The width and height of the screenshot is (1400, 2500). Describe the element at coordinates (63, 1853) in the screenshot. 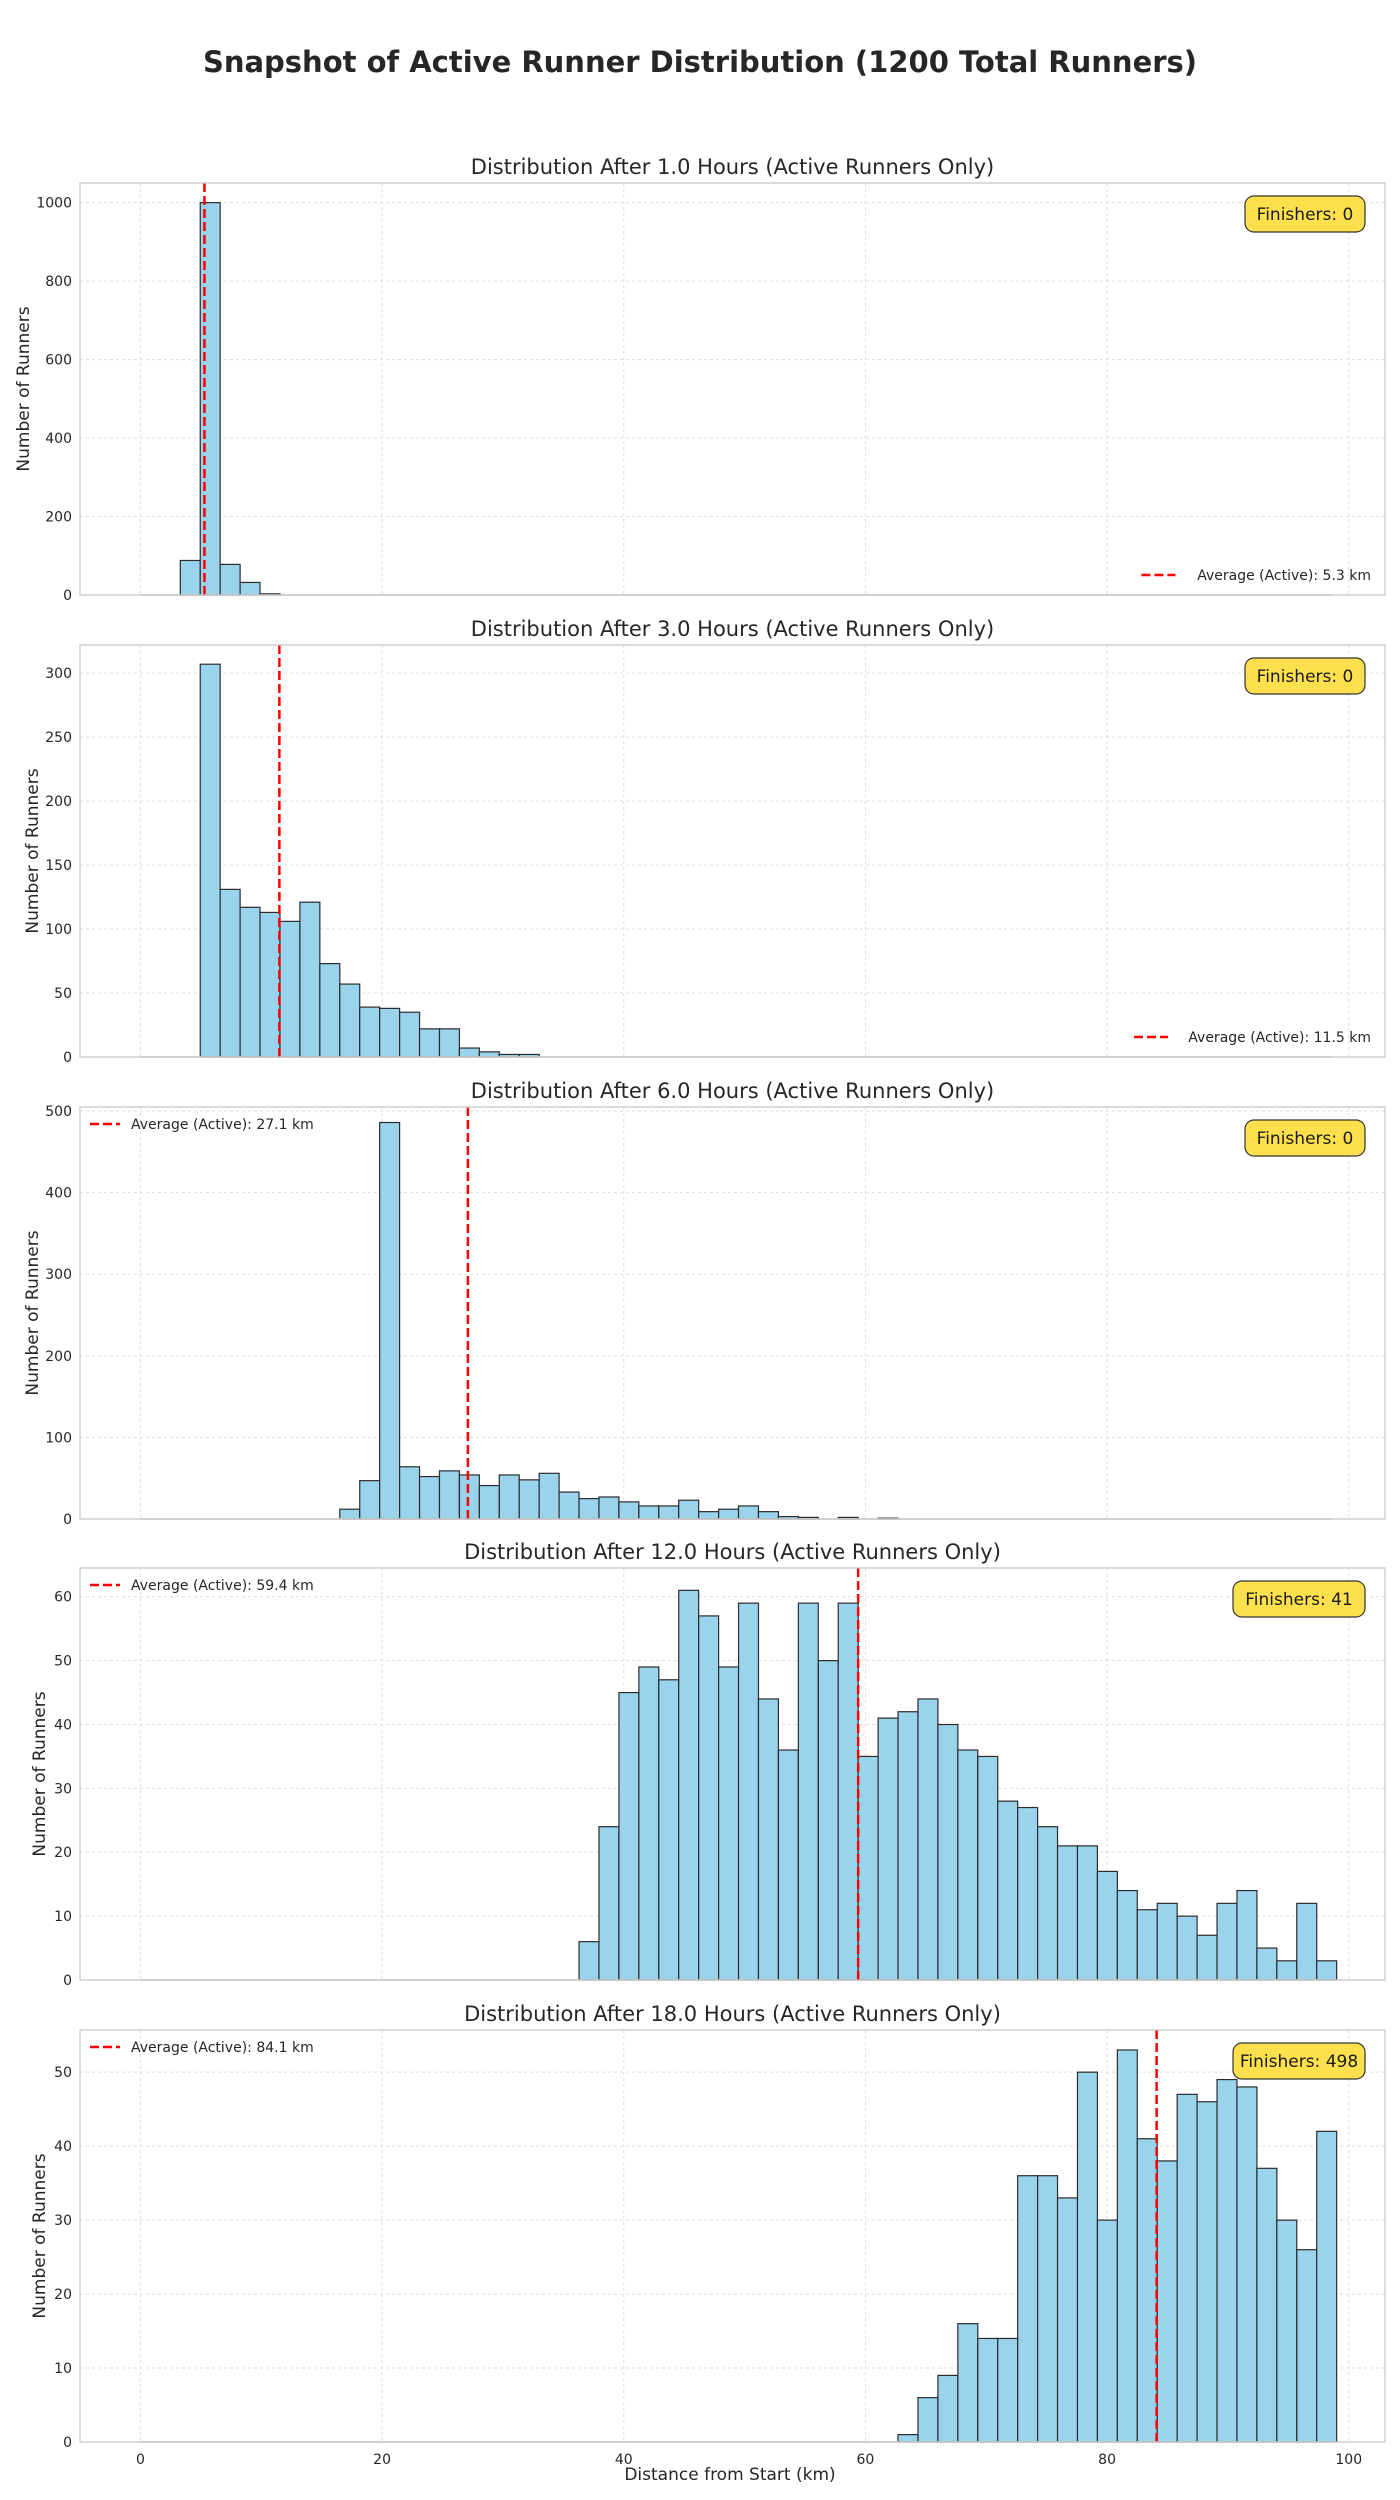

I see `y-tick-label: 20` at that location.